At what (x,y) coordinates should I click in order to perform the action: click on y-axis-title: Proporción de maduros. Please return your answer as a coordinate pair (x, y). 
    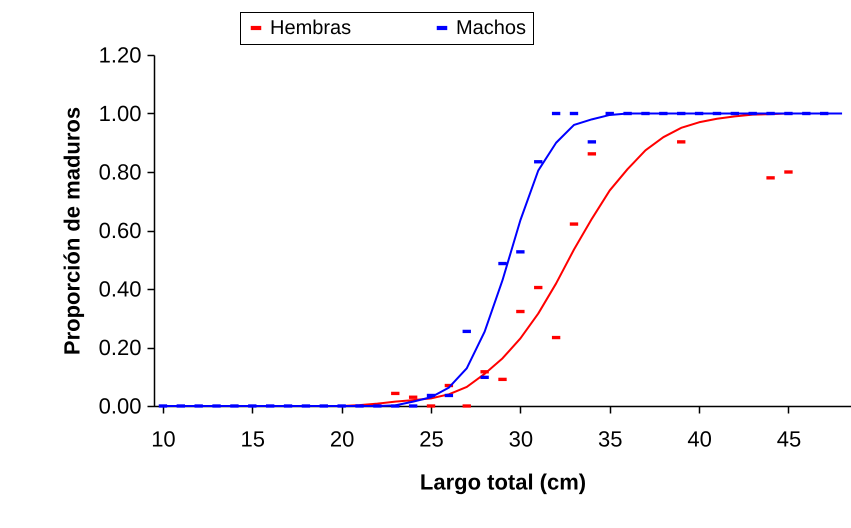
    Looking at the image, I should click on (72, 231).